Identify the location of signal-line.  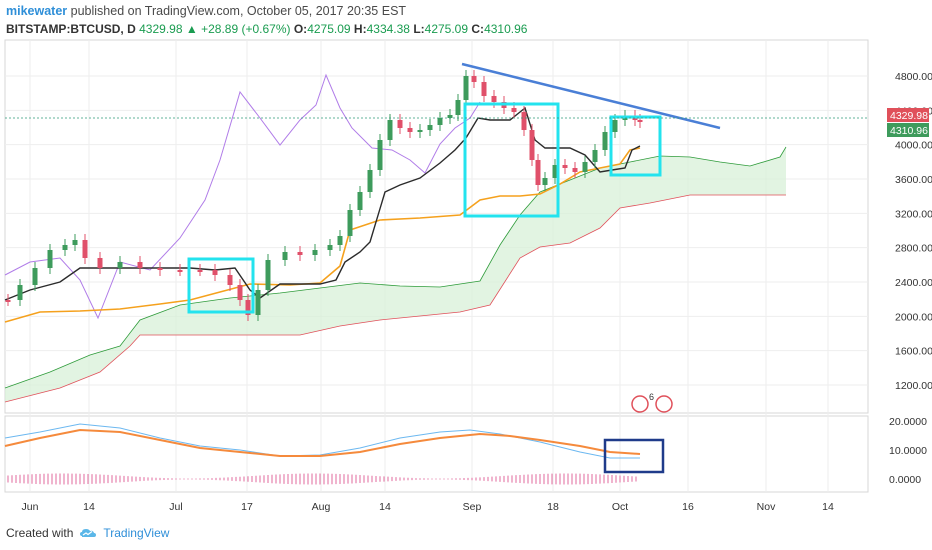
(322, 442).